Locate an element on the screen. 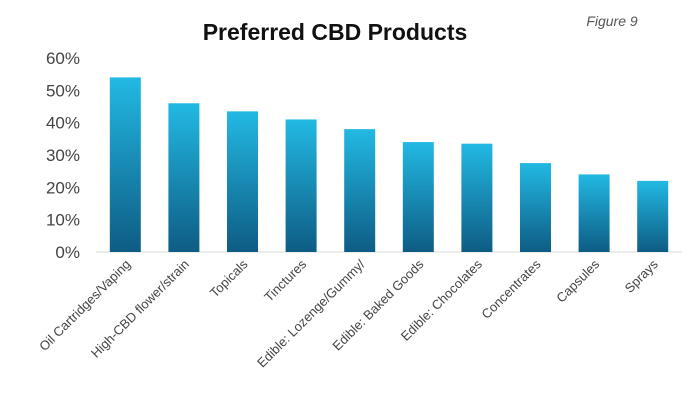 The width and height of the screenshot is (700, 419). x-tick-label: Tinctures is located at coordinates (285, 280).